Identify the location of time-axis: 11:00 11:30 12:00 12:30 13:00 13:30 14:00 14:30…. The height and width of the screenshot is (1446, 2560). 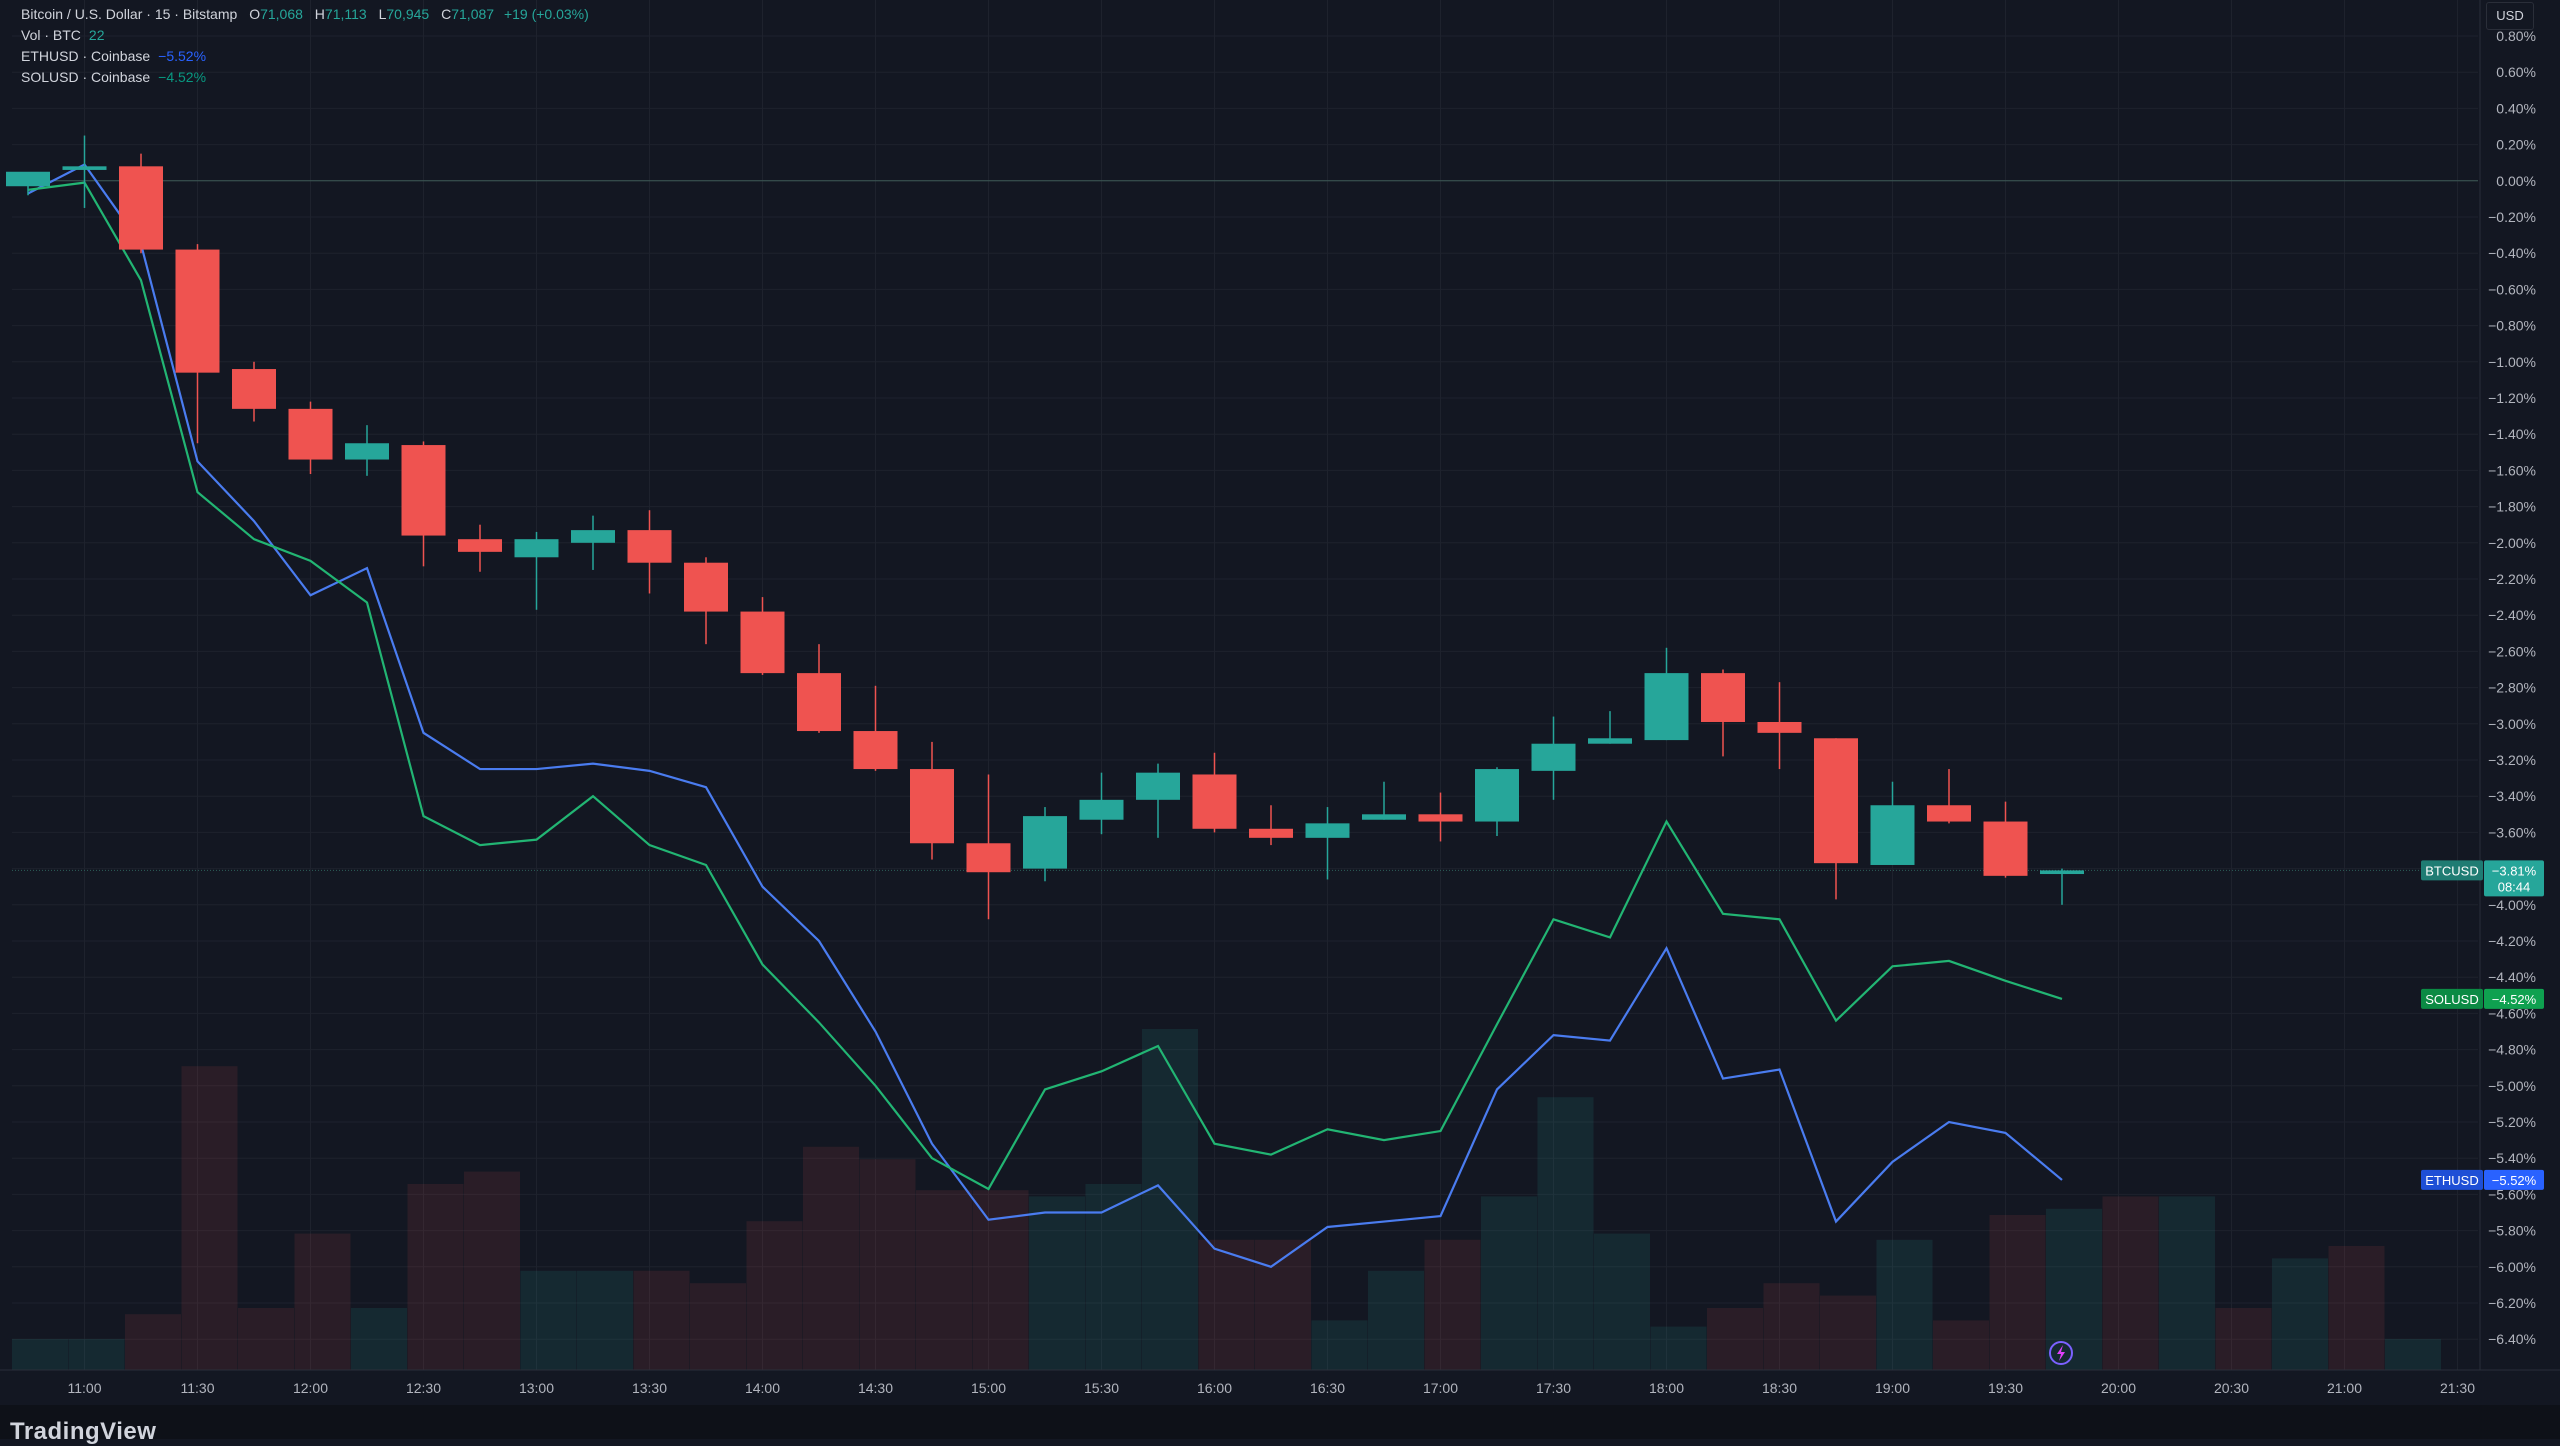
(1272, 1388).